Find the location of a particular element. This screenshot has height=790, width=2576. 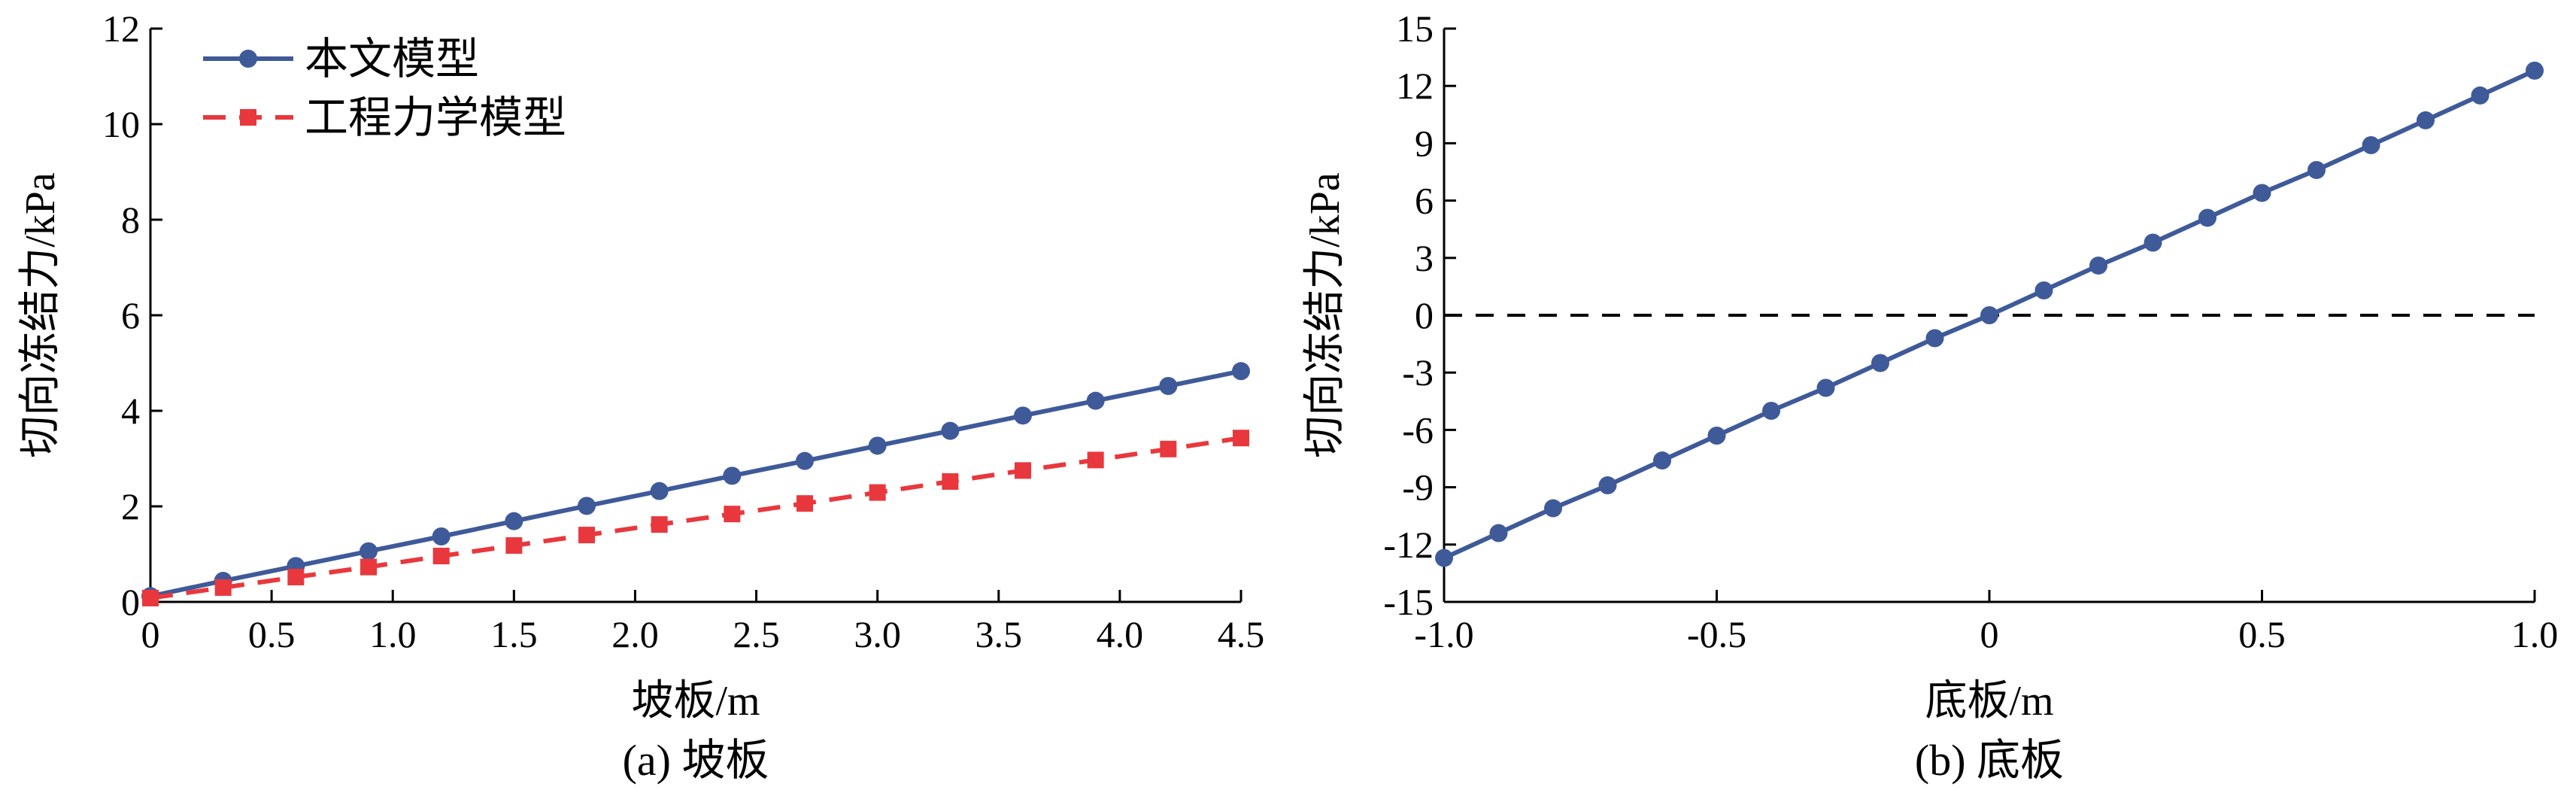

y-tick-label: -3 is located at coordinates (1418, 372).